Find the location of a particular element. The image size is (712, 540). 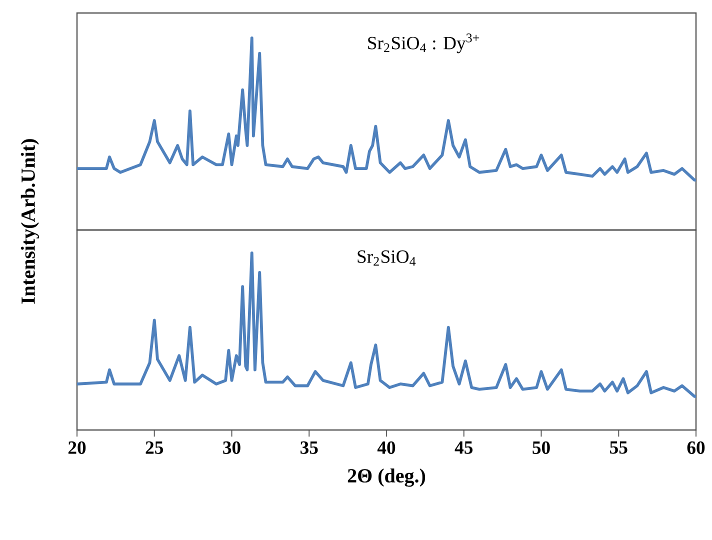

y-axis-title: Intensity(Arb.Unit) is located at coordinates (30, 221).